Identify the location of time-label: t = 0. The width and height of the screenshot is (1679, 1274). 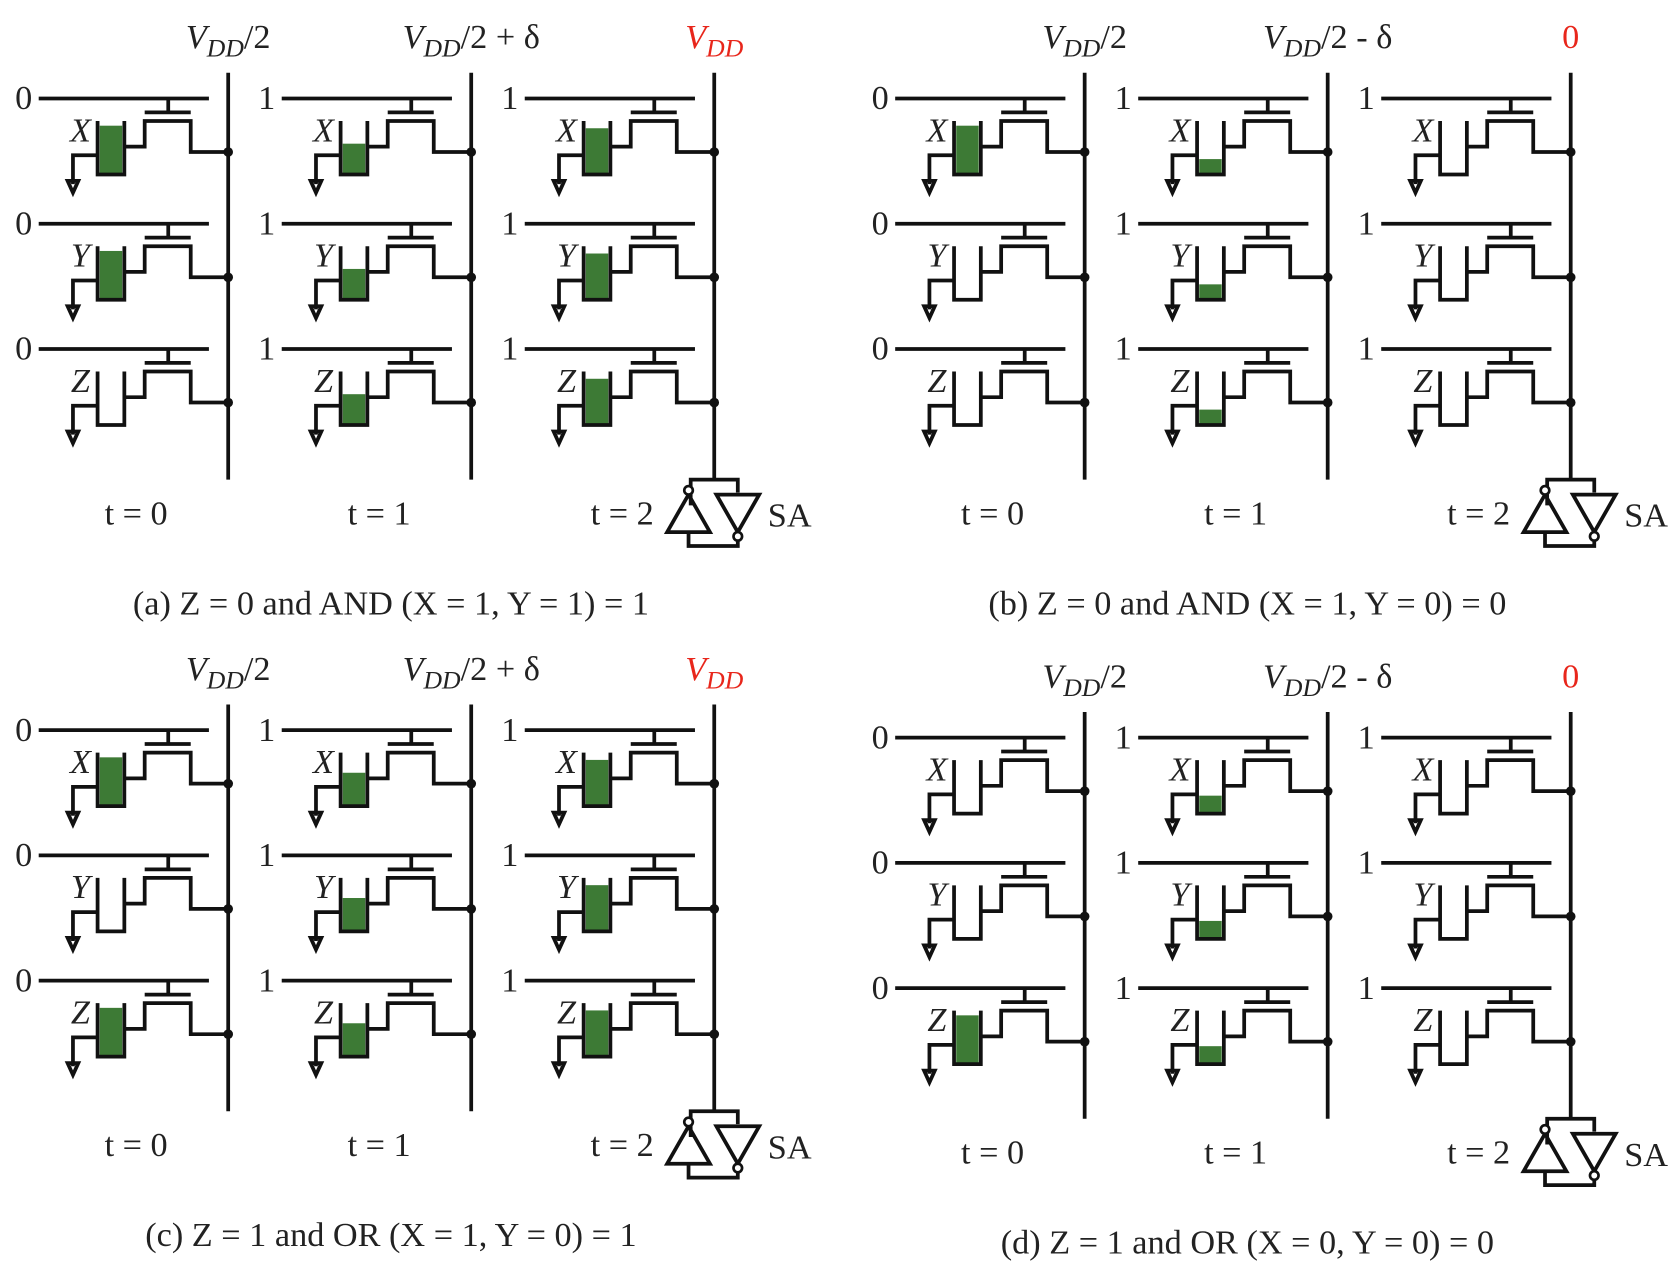
(136, 514).